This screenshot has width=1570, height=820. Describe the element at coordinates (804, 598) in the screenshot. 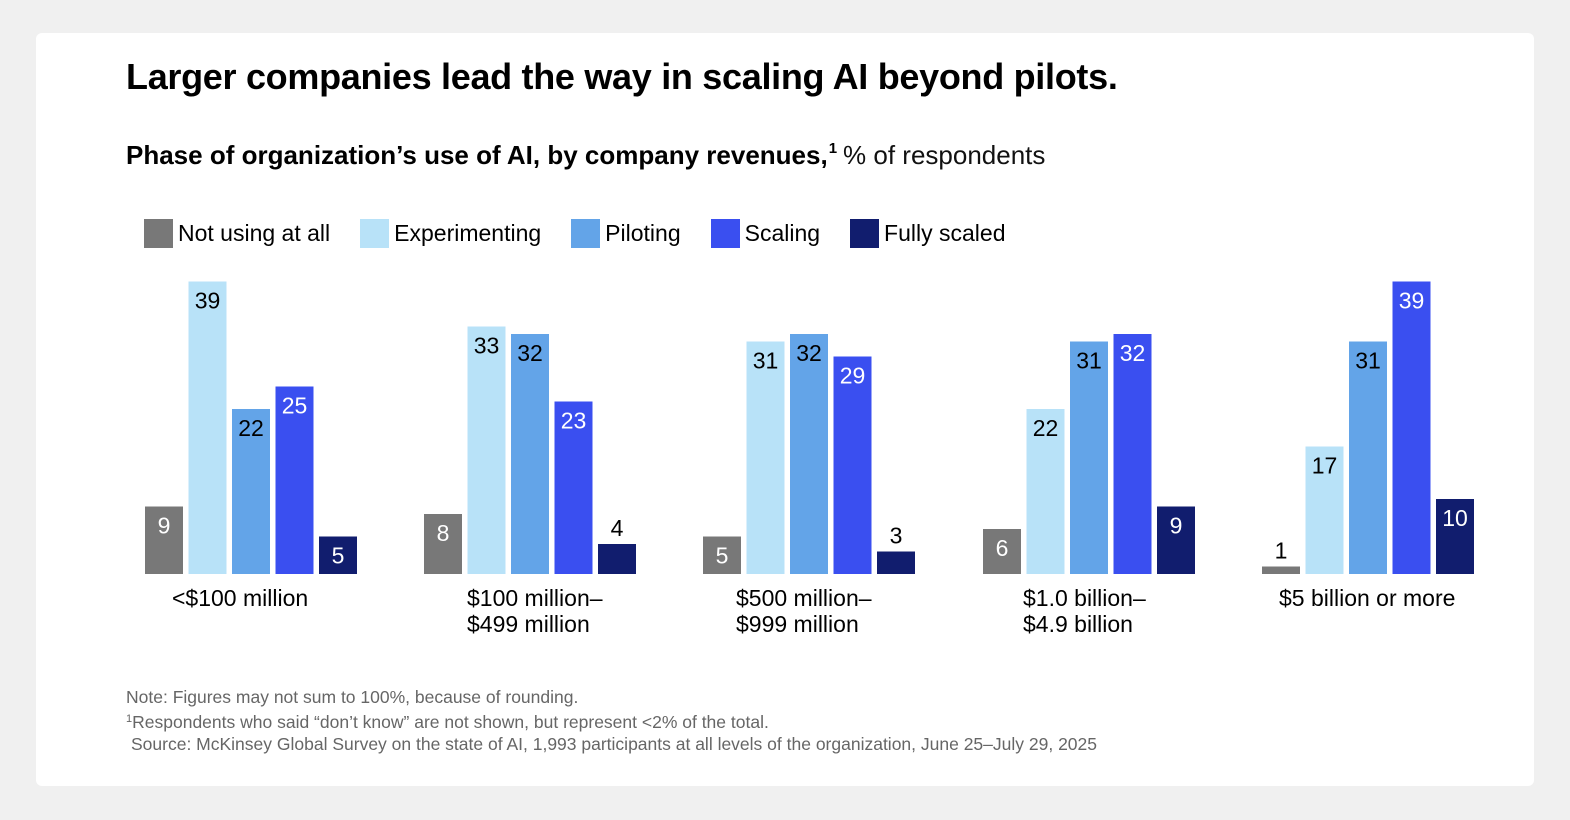

I see `category-label-line1: $500 million–` at that location.